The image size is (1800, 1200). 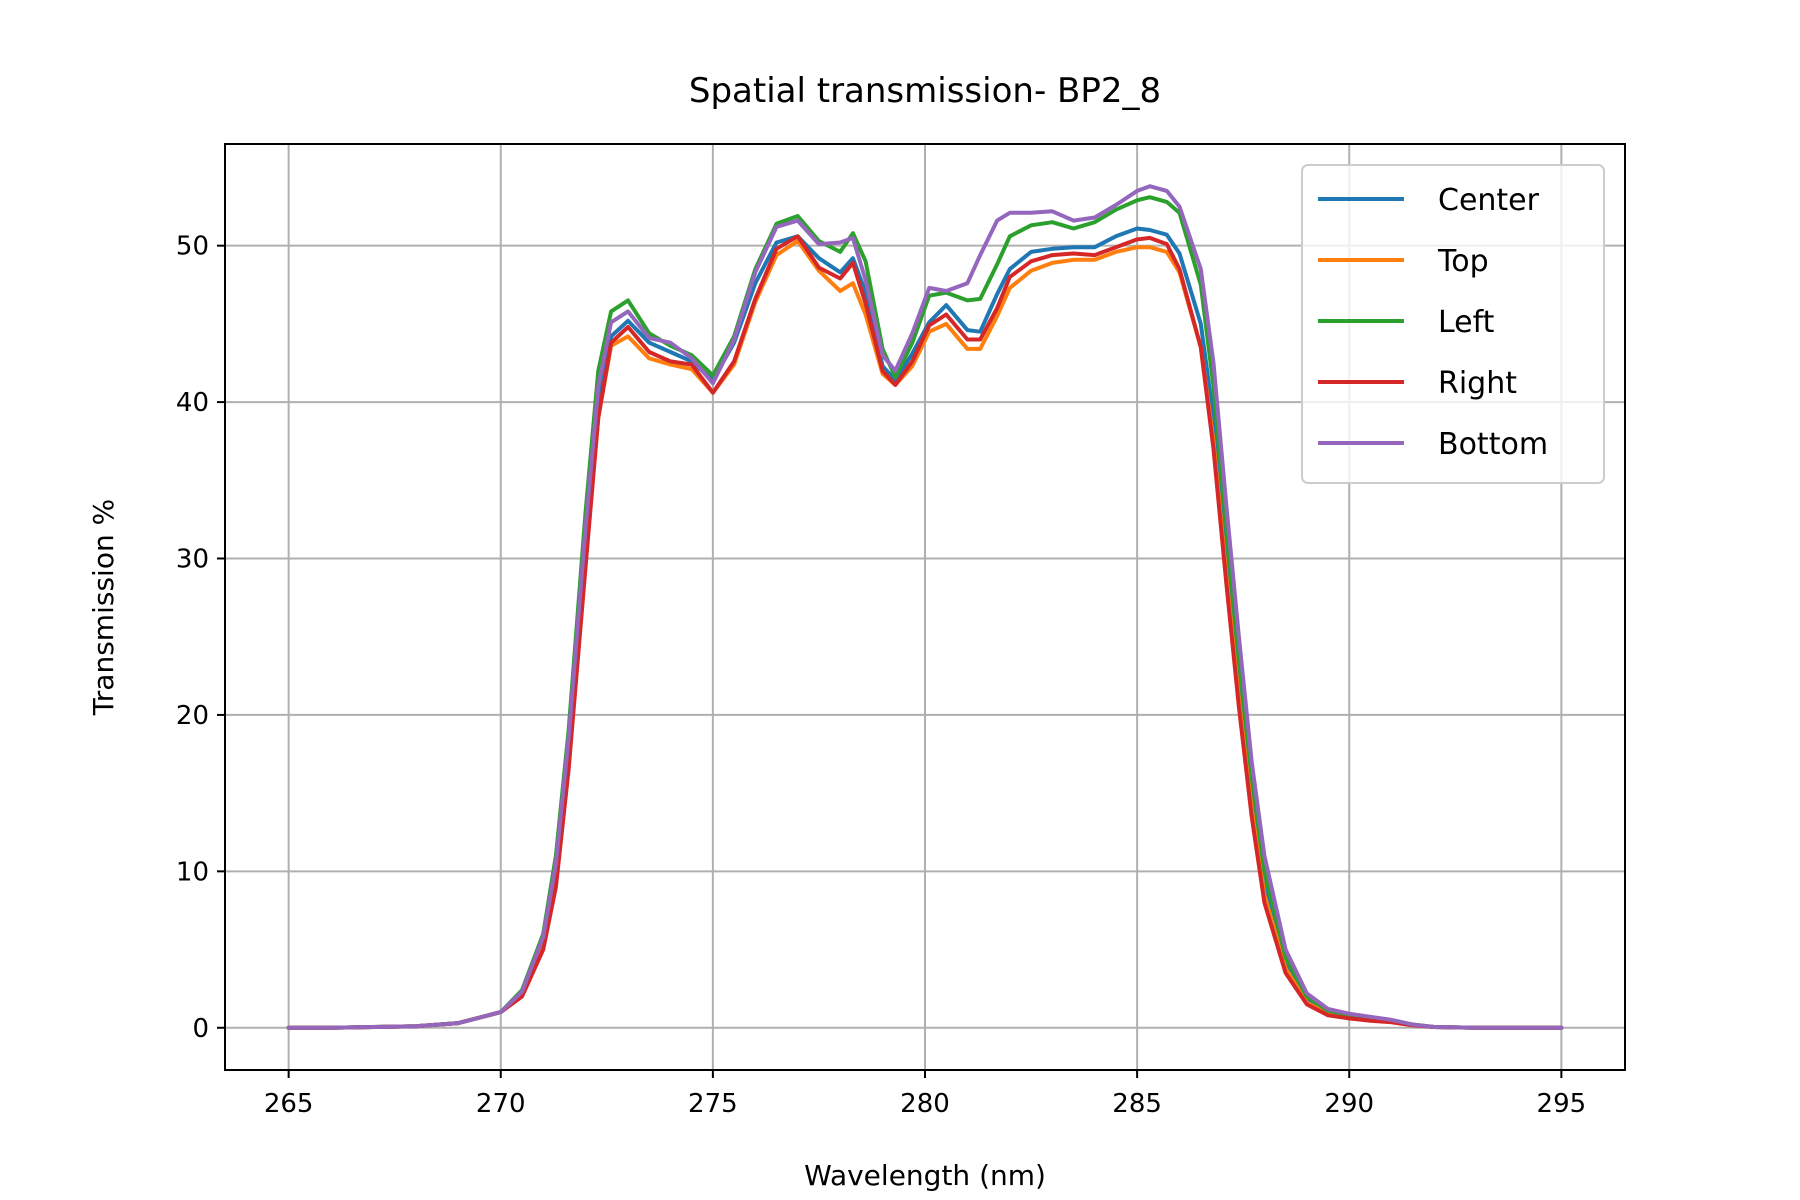 What do you see at coordinates (1466, 322) in the screenshot?
I see `legend-label: Left` at bounding box center [1466, 322].